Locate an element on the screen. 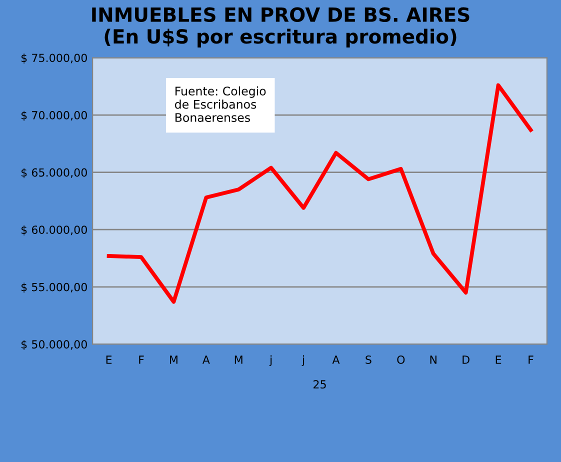 This screenshot has width=561, height=462. x-axis-title: 25 is located at coordinates (320, 384).